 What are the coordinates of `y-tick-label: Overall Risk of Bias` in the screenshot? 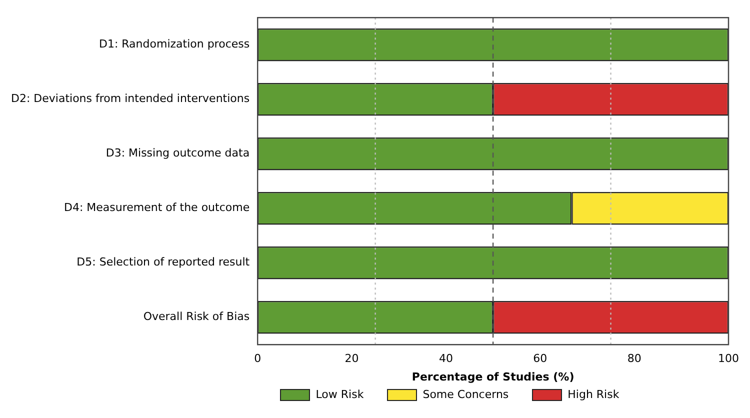 It's located at (196, 317).